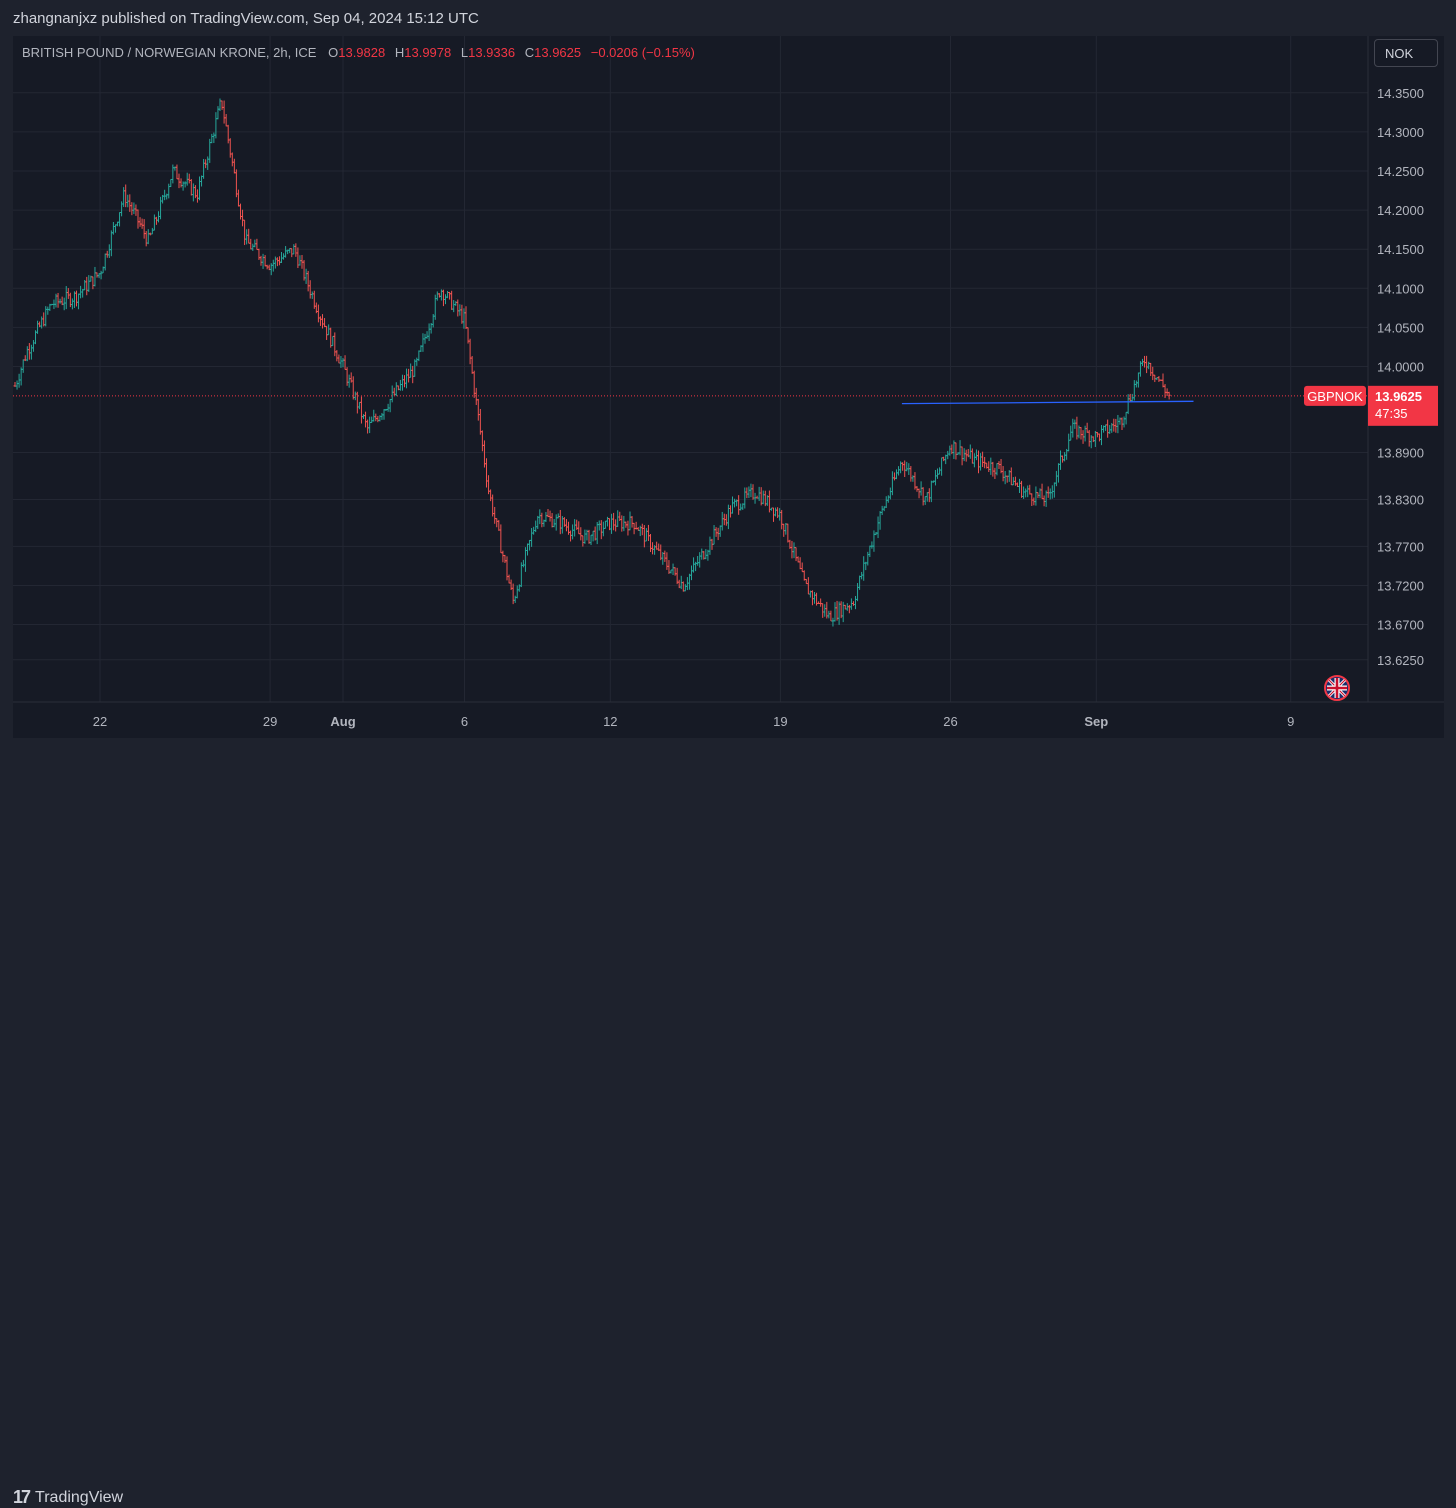 The width and height of the screenshot is (1456, 1508). I want to click on currency-button: NOK, so click(1406, 53).